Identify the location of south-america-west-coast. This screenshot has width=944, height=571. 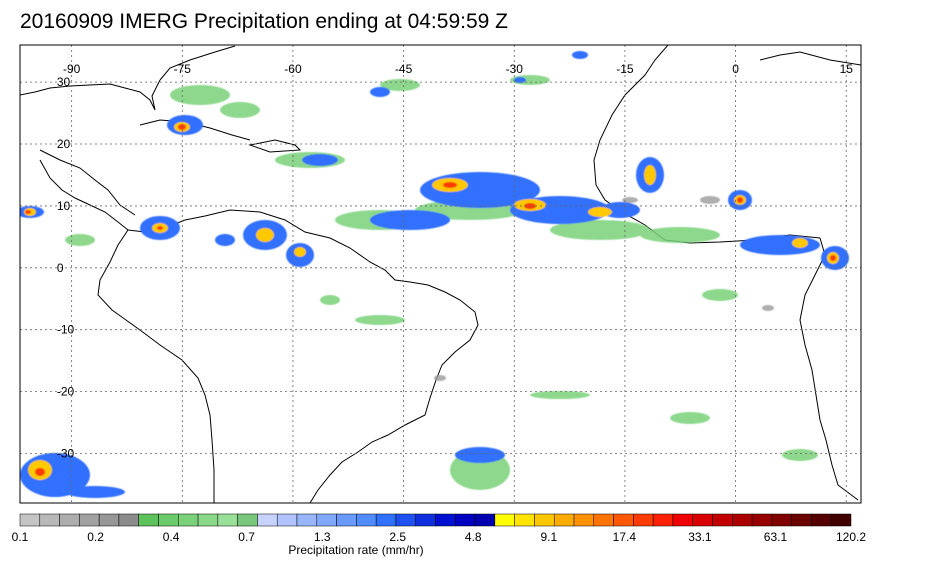
(156, 366).